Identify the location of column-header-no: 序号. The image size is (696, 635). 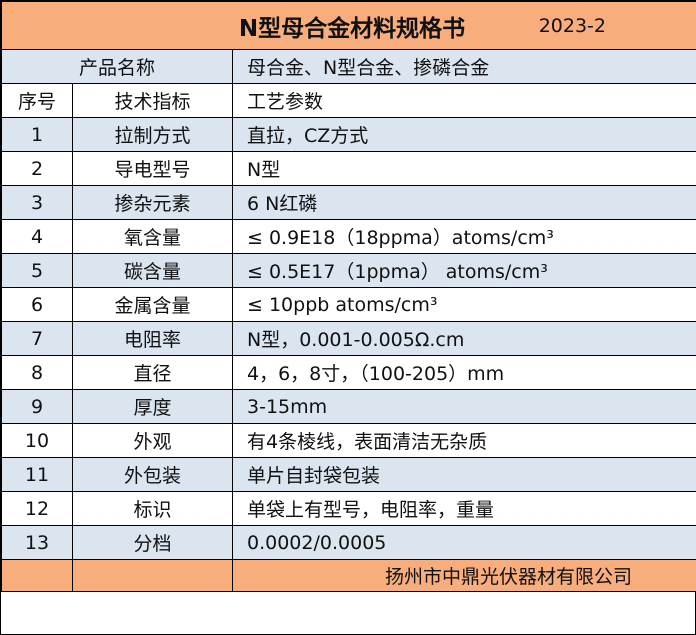
(37, 100).